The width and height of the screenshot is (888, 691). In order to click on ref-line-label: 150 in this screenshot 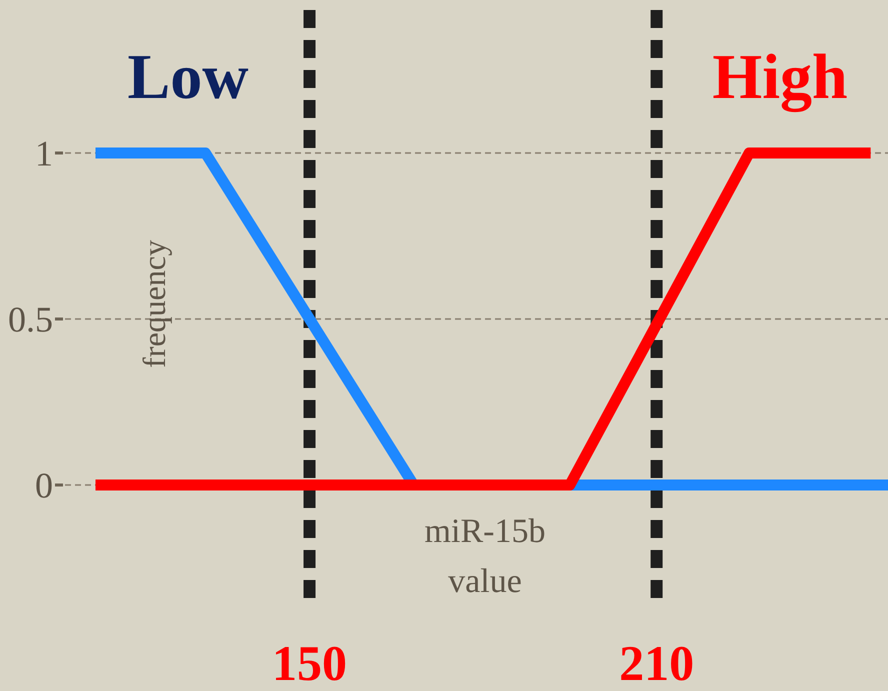, I will do `click(310, 663)`.